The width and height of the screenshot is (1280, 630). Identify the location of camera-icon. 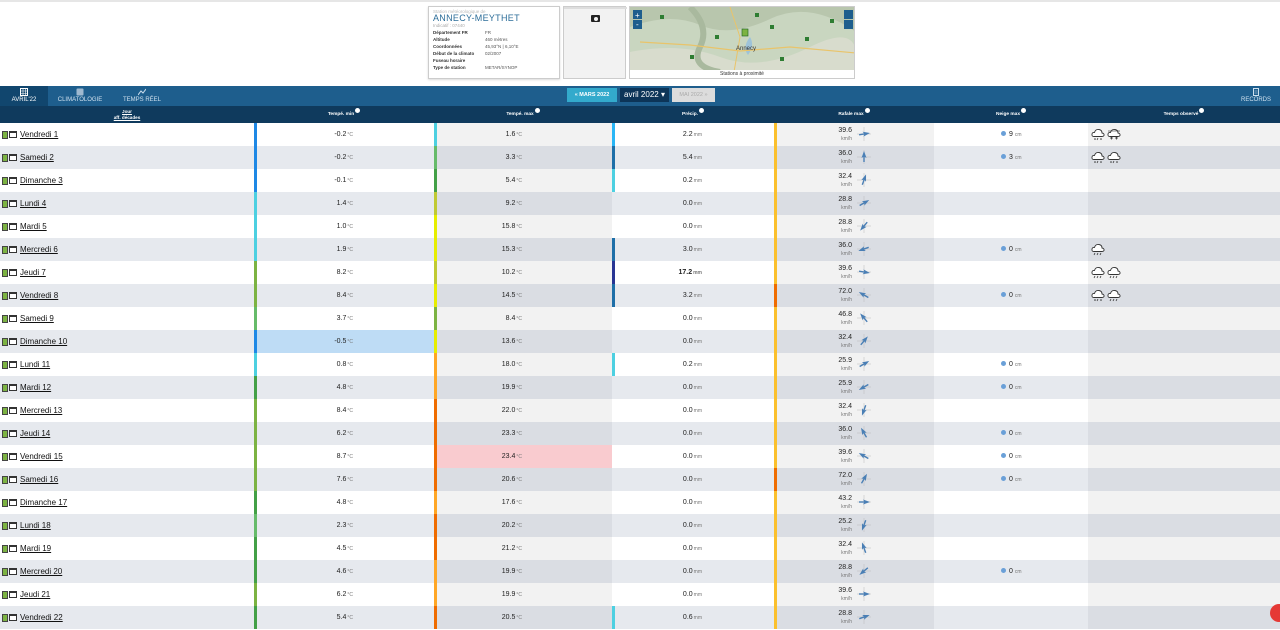
(595, 18).